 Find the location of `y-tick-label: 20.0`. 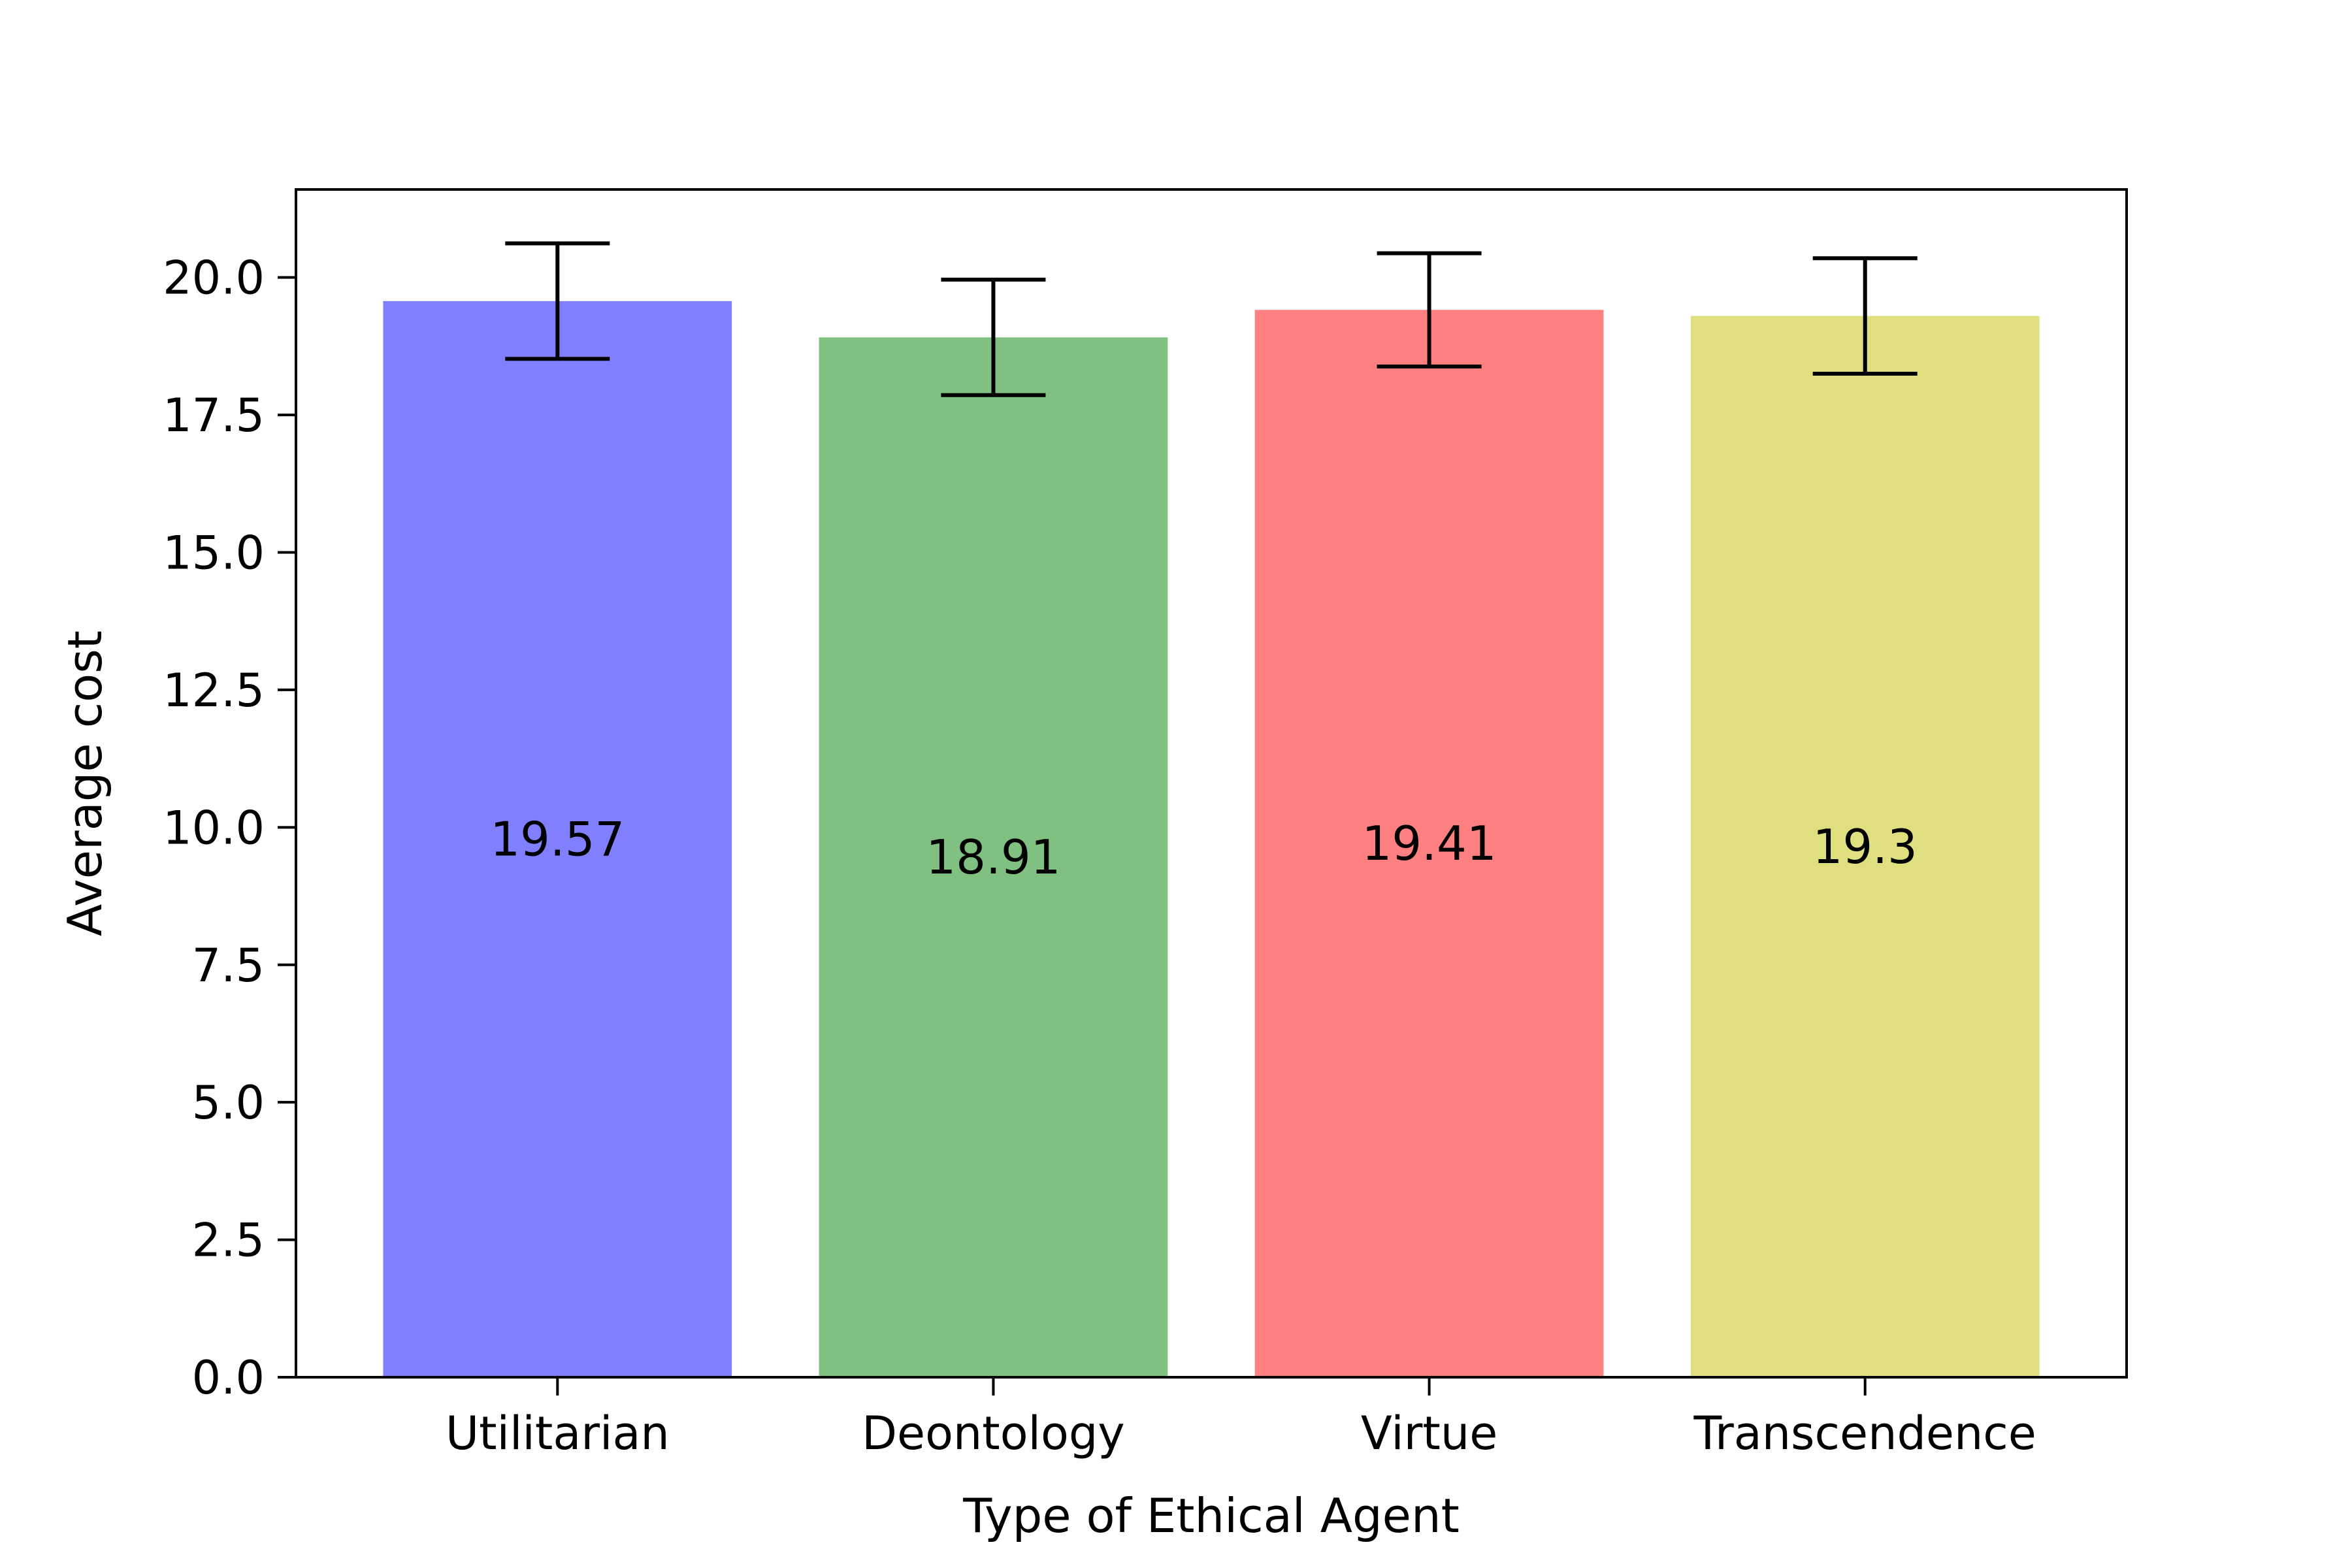

y-tick-label: 20.0 is located at coordinates (214, 278).